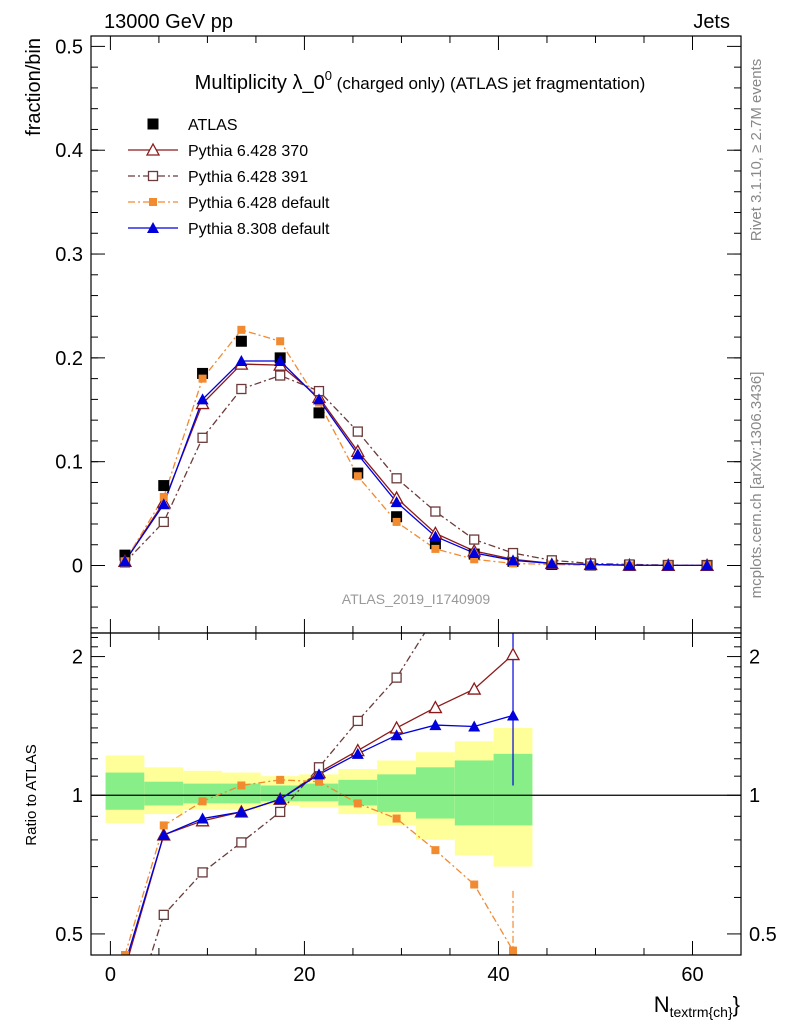  I want to click on legend-label: Pythia 6.428 391, so click(248, 177).